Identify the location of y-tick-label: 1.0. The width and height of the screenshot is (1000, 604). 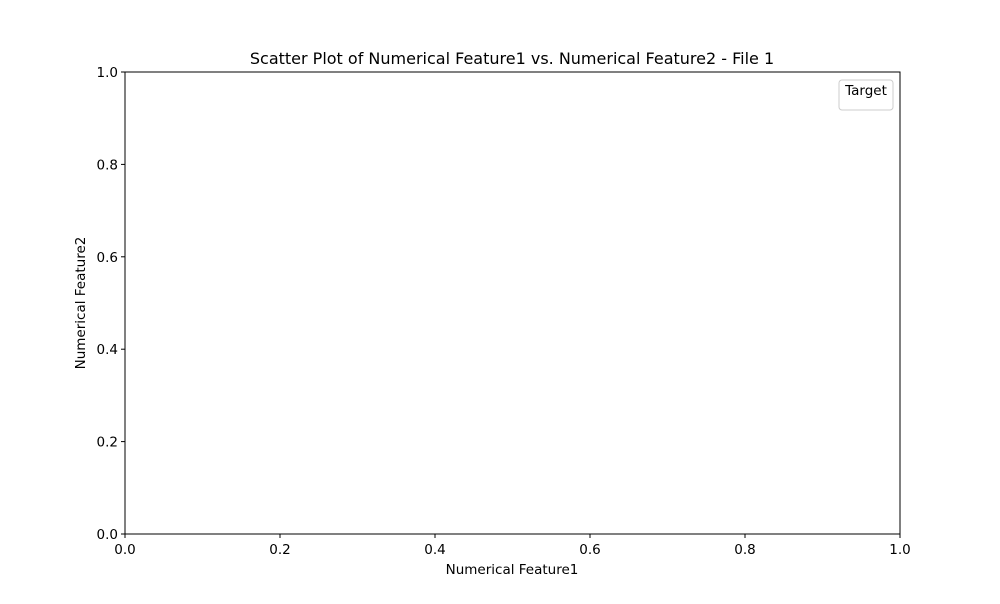
(107, 73).